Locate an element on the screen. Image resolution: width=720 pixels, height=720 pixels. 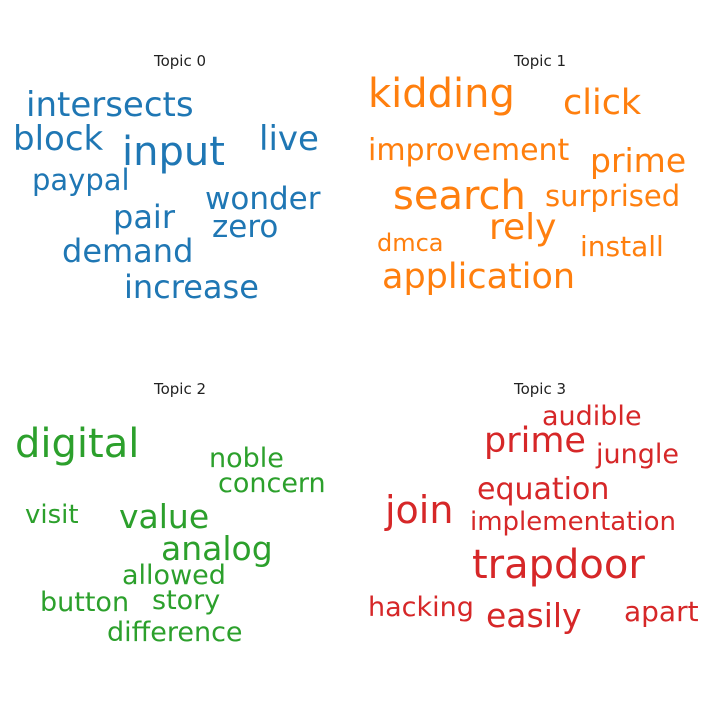
word-application: application is located at coordinates (479, 277).